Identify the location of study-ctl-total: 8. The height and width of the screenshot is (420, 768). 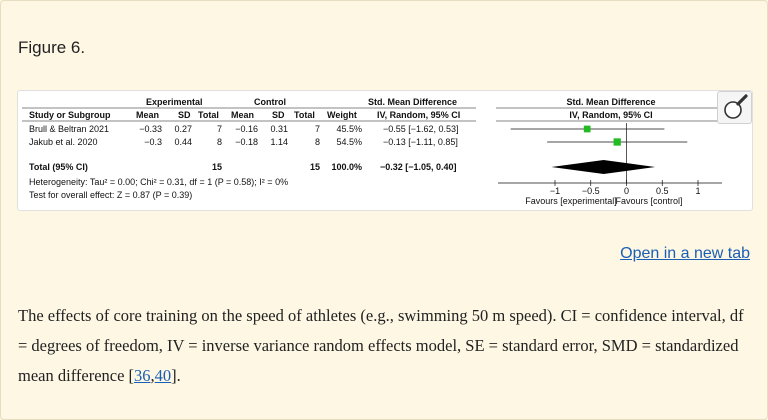
(317, 142).